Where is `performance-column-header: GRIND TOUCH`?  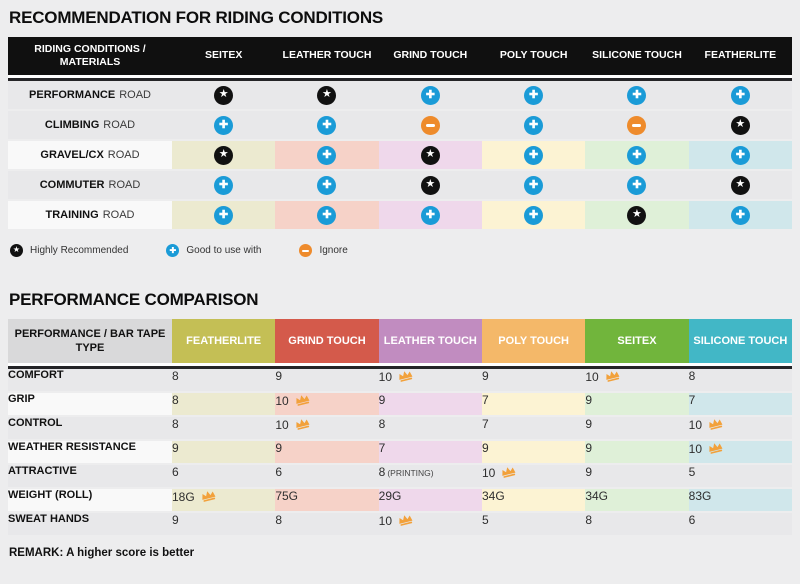 performance-column-header: GRIND TOUCH is located at coordinates (327, 341).